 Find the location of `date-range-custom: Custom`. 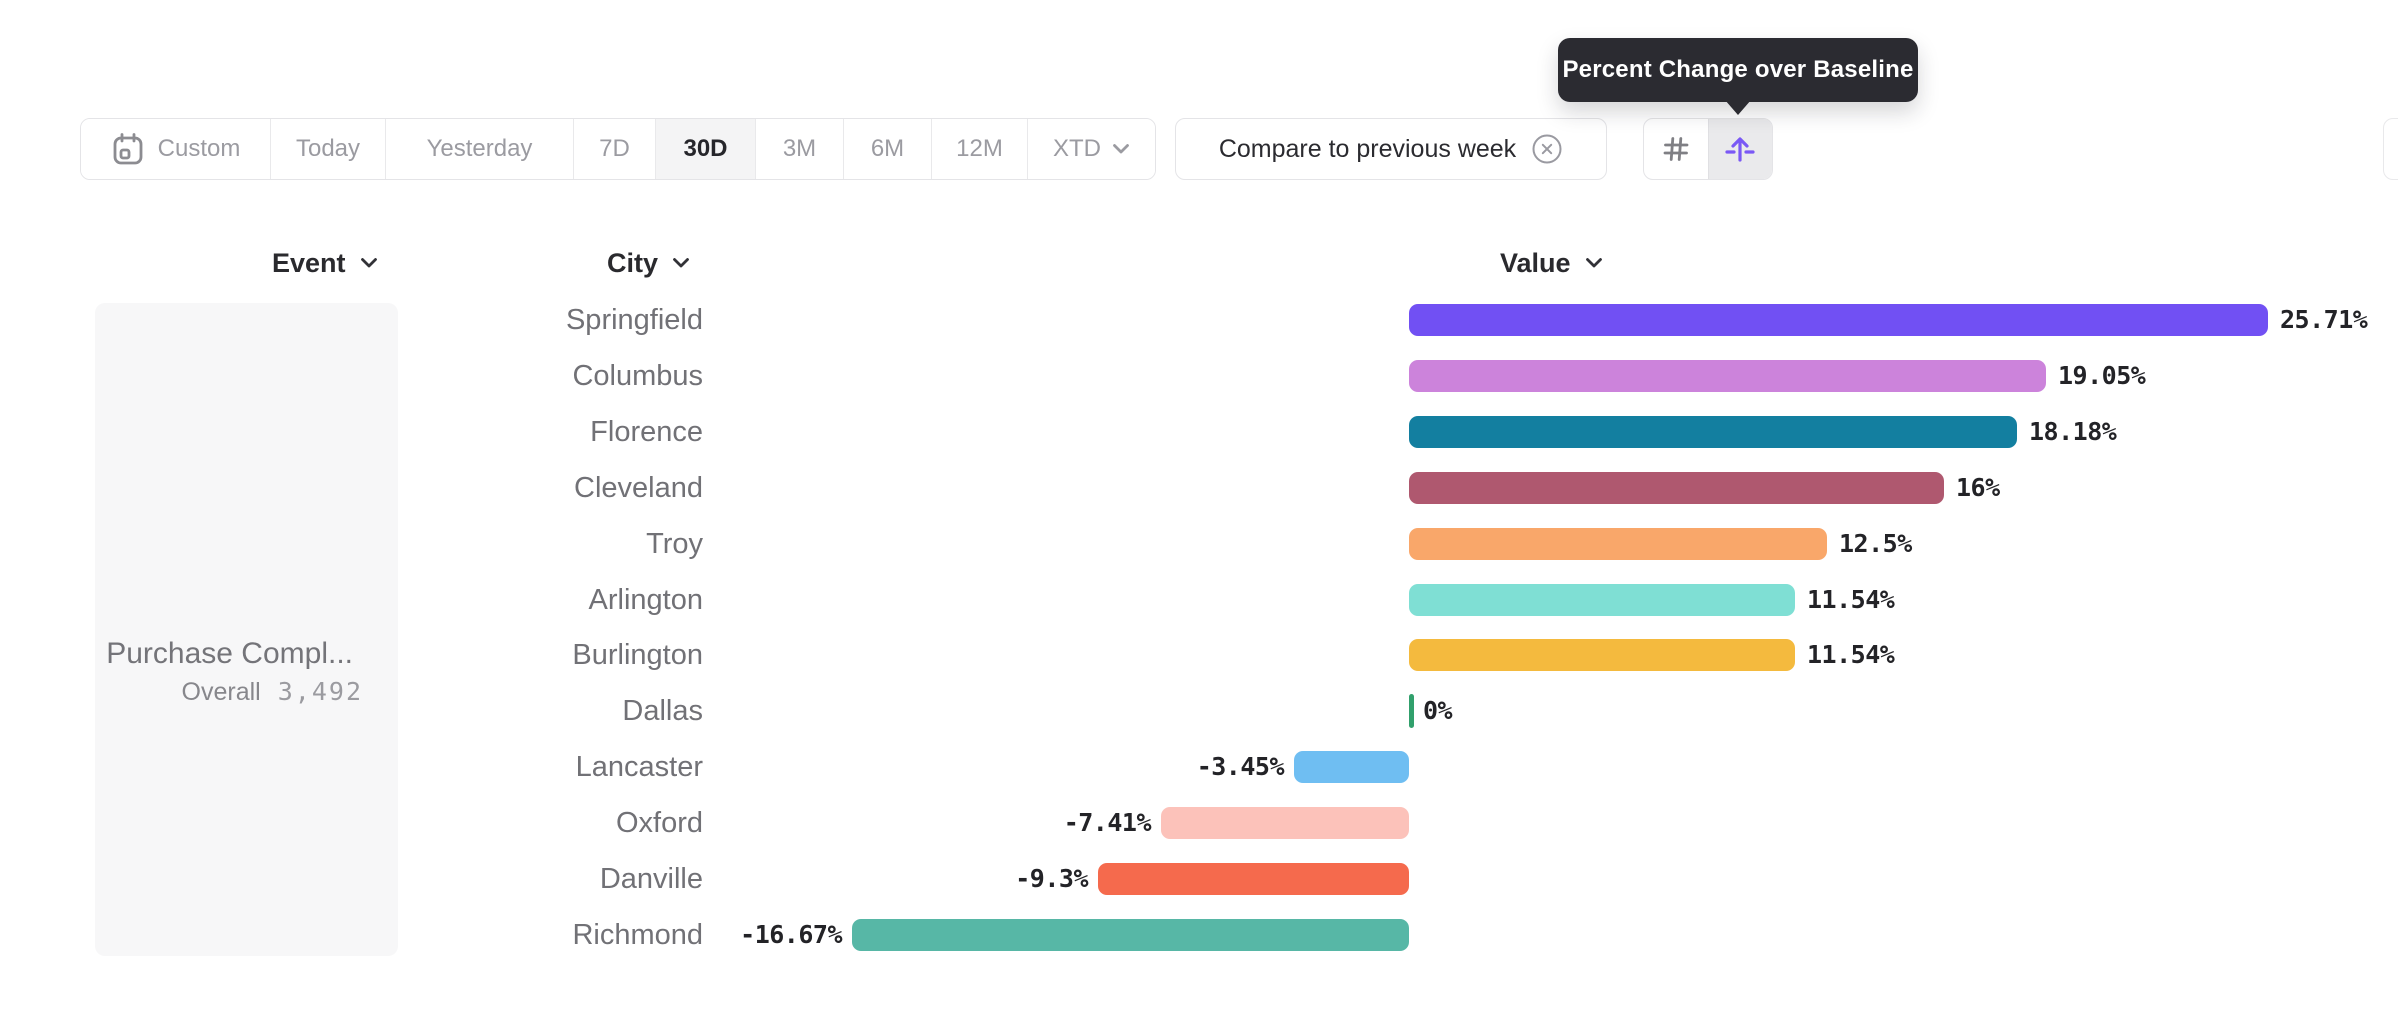

date-range-custom: Custom is located at coordinates (176, 149).